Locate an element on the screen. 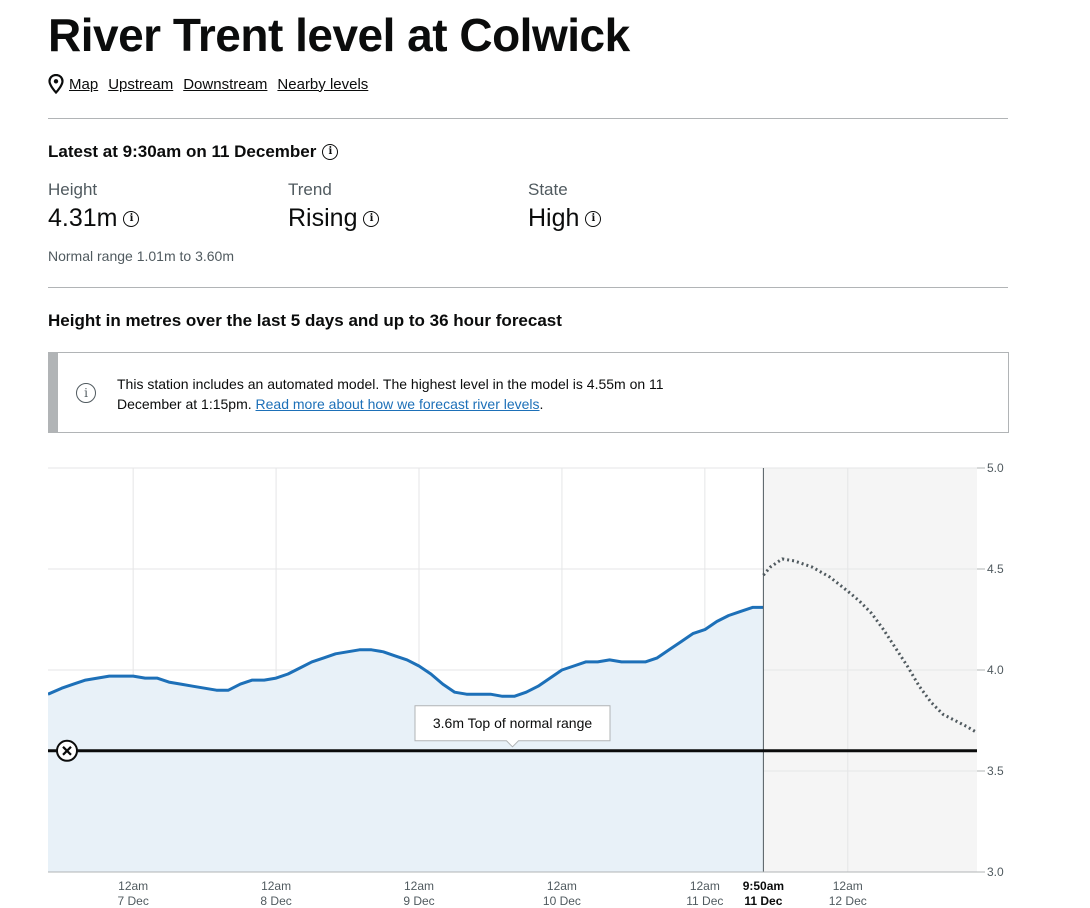 The image size is (1090, 908). threshold-label: 3.6m Top of normal range is located at coordinates (512, 723).